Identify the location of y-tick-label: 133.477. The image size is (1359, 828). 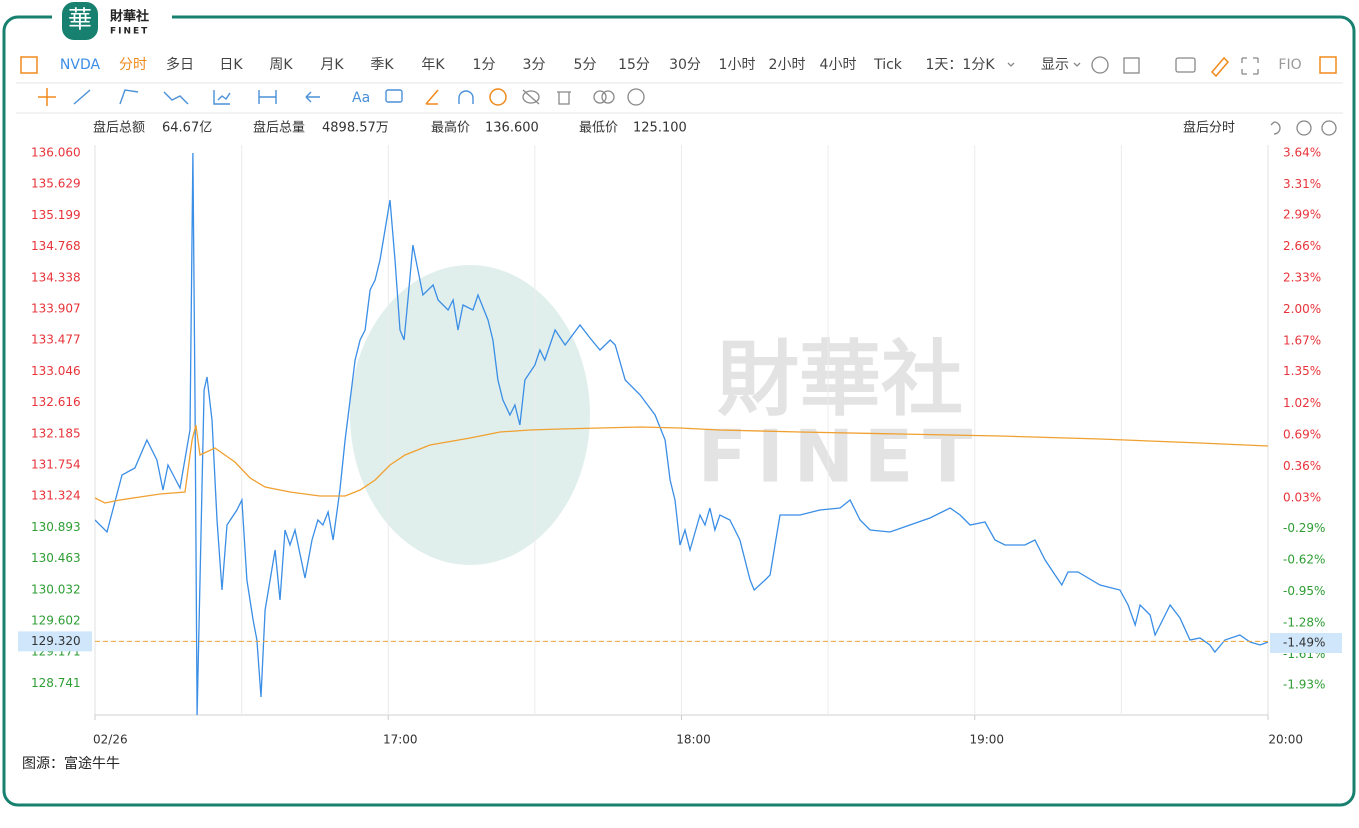
(56, 340).